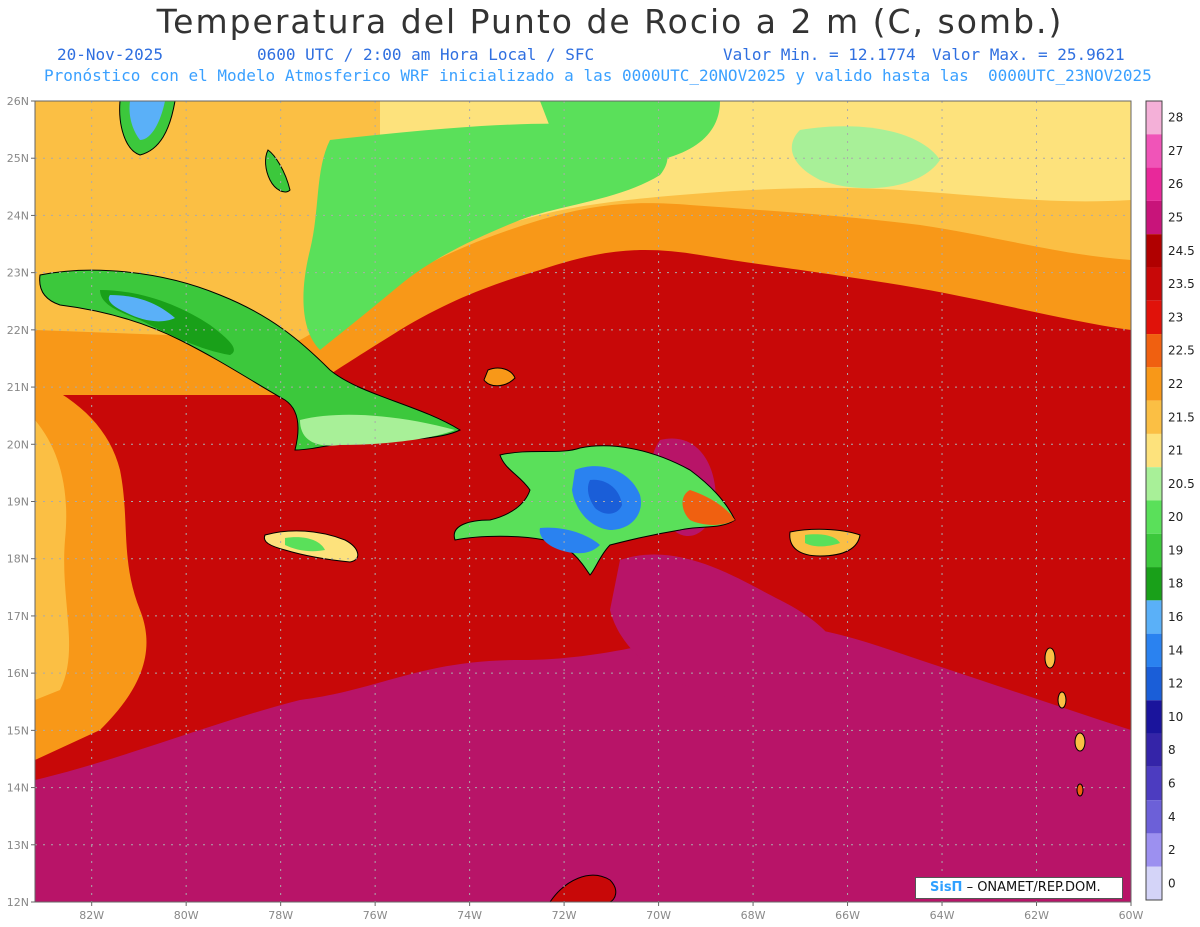 Image resolution: width=1200 pixels, height=927 pixels. Describe the element at coordinates (18, 387) in the screenshot. I see `lat-tick-label: 21N` at that location.